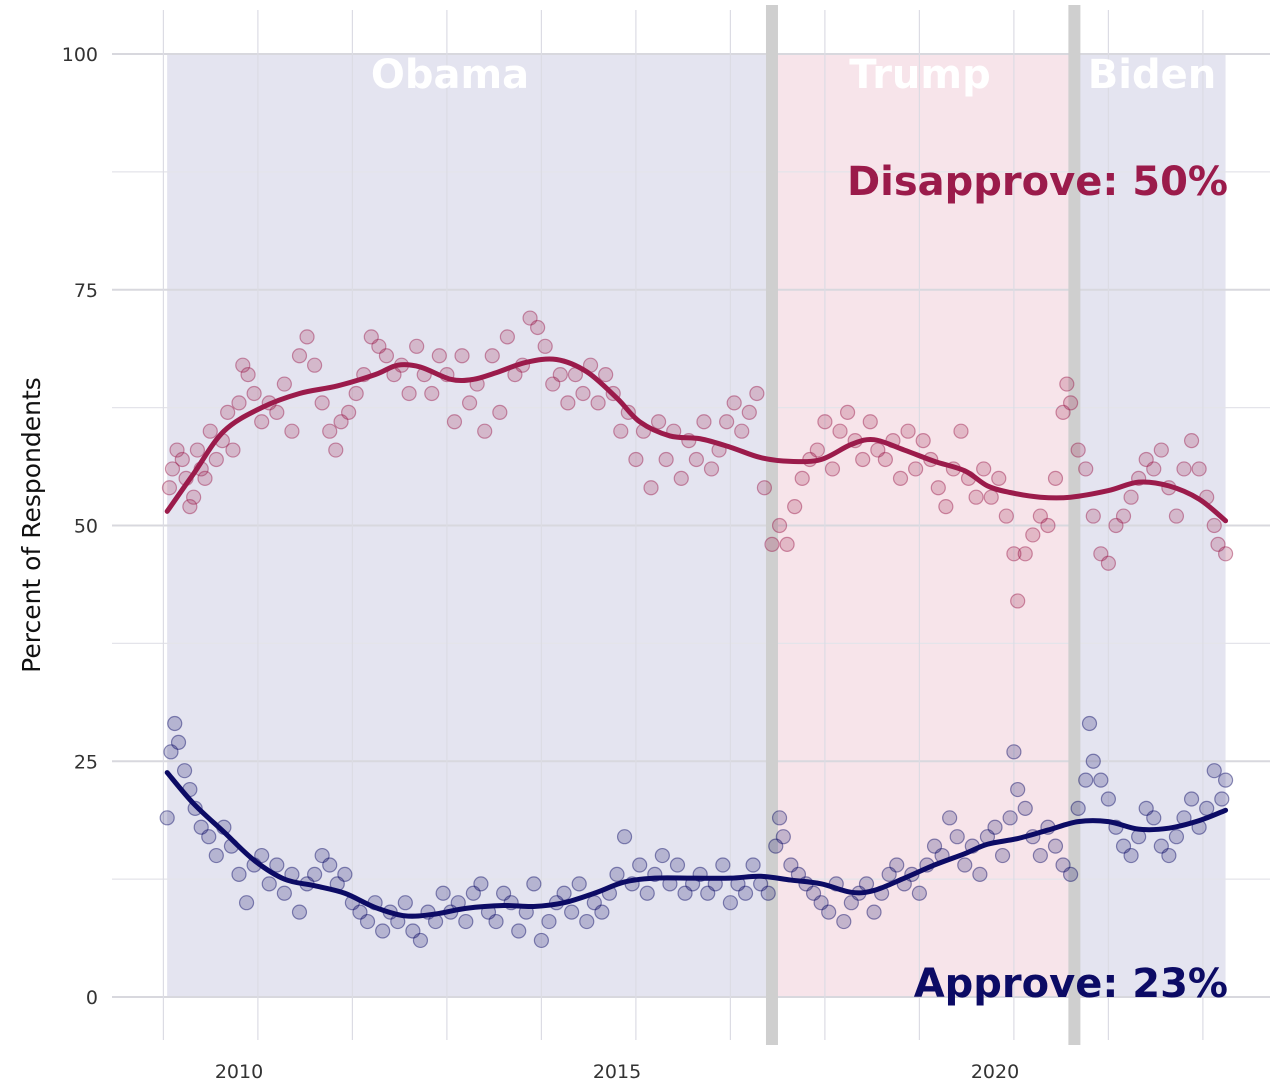  I want to click on era-labels: Obama Trump Biden, so click(793, 75).